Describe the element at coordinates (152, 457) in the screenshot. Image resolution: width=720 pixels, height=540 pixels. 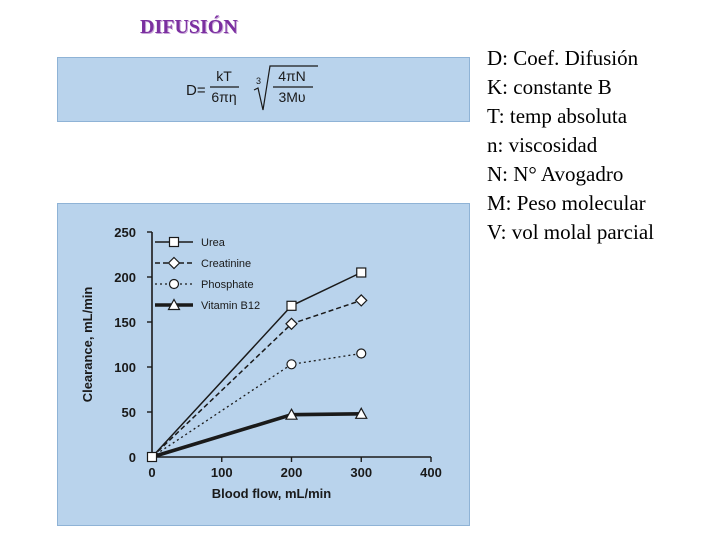
I see `data-point-origin` at that location.